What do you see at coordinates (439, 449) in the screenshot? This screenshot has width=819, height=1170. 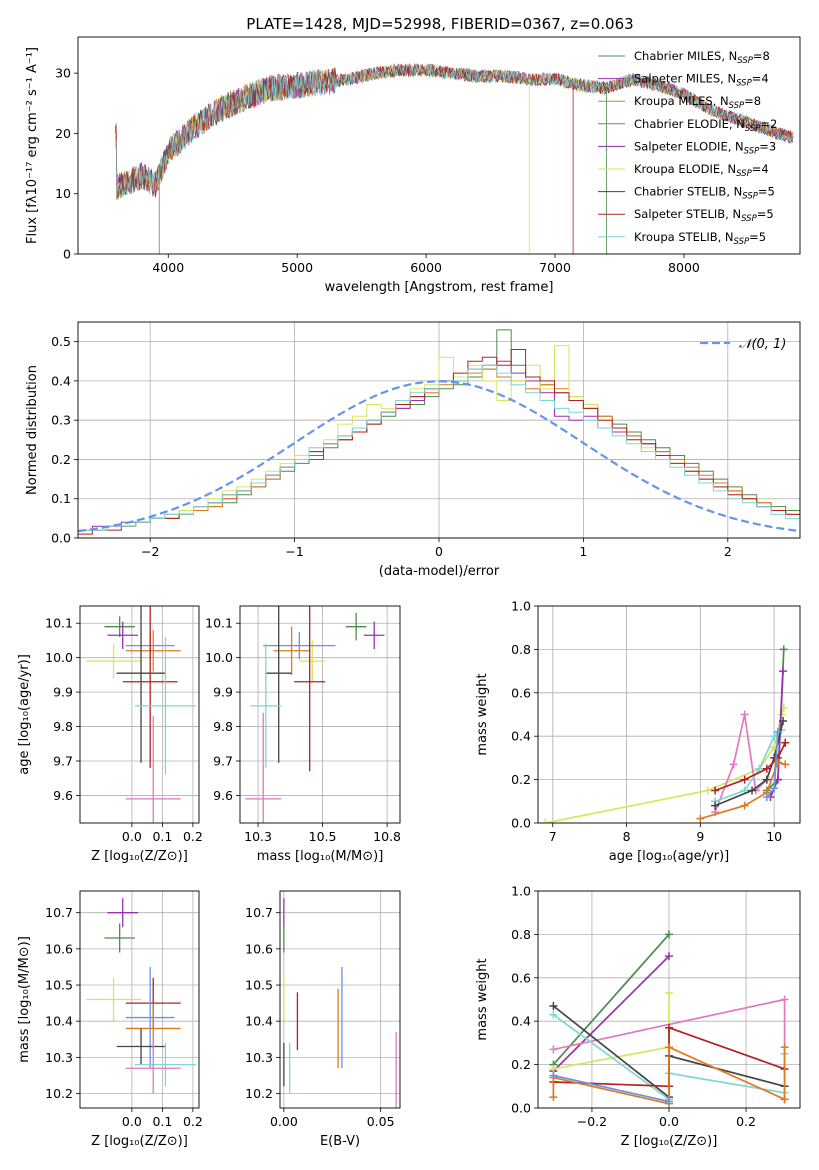 I see `histogram-step` at bounding box center [439, 449].